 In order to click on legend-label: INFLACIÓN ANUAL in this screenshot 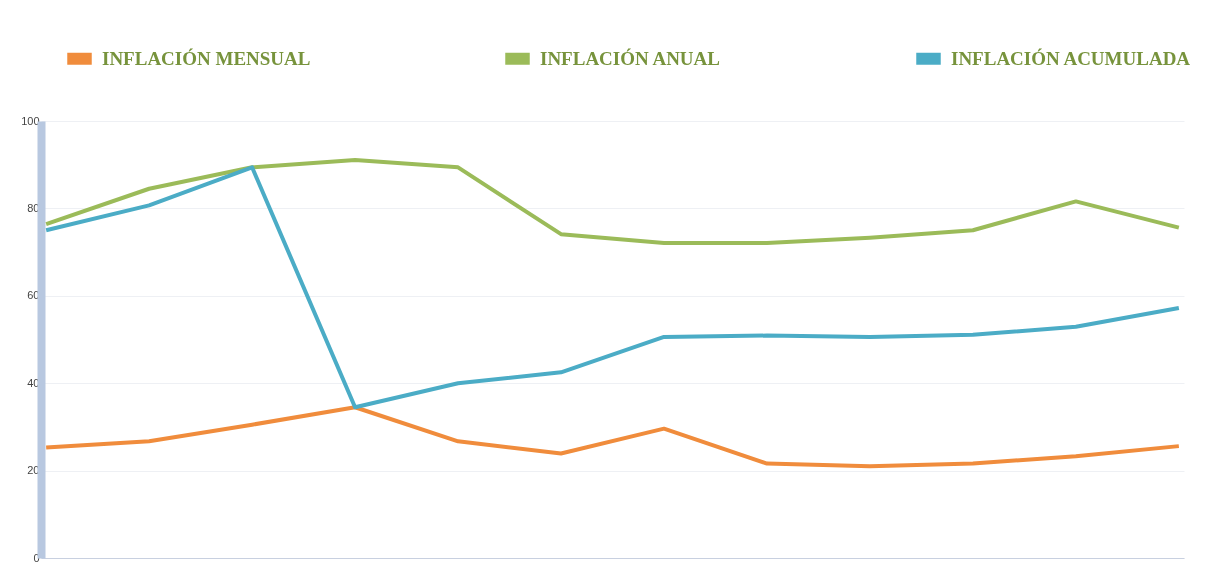, I will do `click(630, 58)`.